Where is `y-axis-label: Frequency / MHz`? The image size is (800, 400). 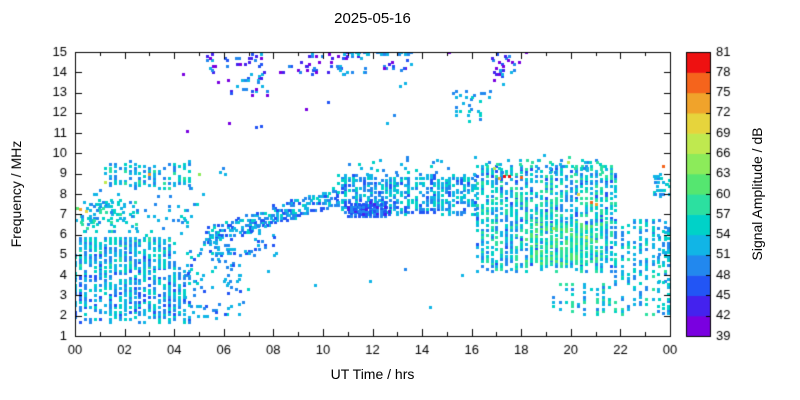 y-axis-label: Frequency / MHz is located at coordinates (16, 194).